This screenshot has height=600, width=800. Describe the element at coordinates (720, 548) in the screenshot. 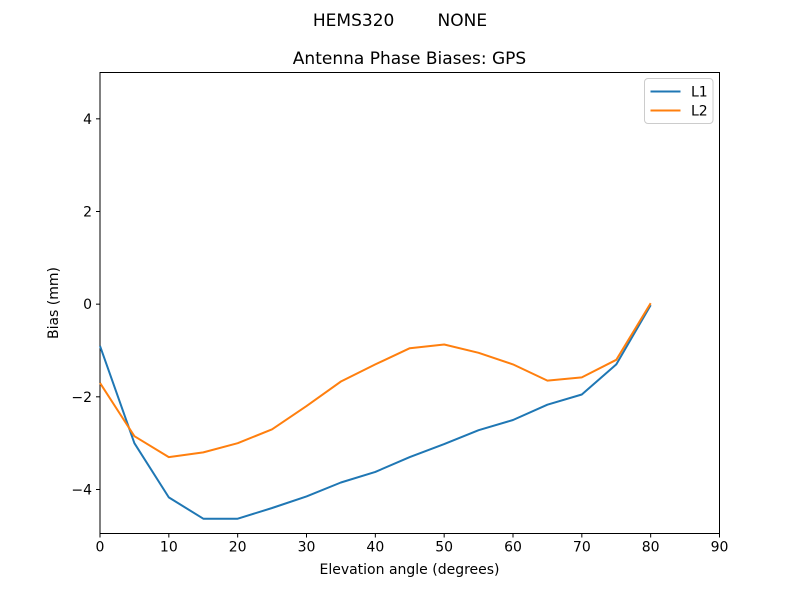

I see `x-tick-label: 90` at that location.